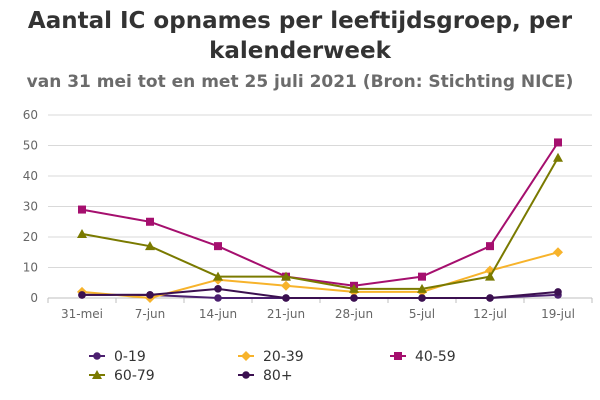  Describe the element at coordinates (30, 146) in the screenshot. I see `y-tick-label-50: 50` at that location.